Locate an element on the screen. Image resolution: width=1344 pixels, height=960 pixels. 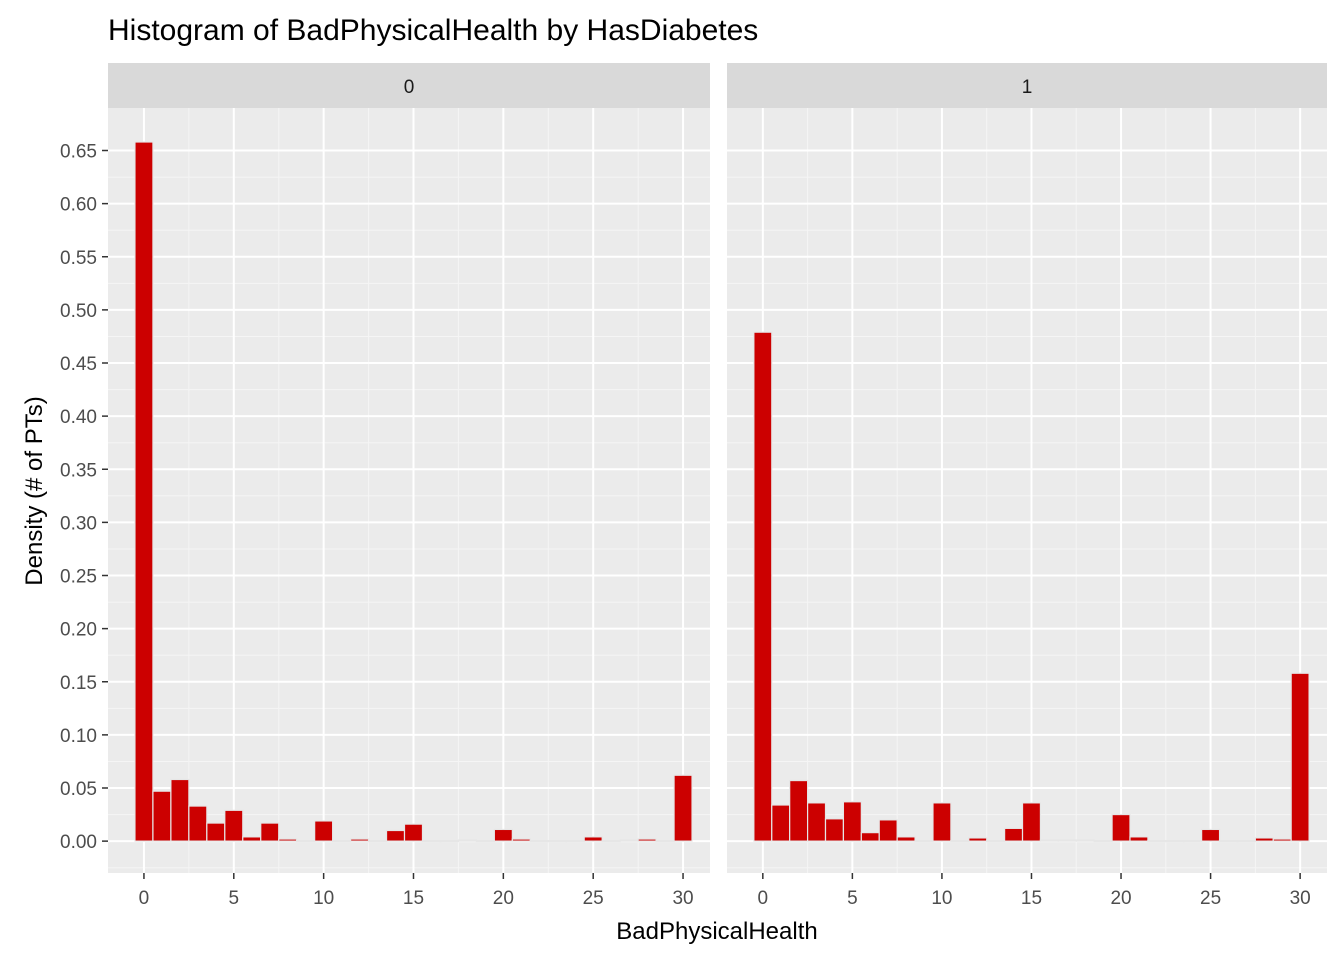
y-tick-label: 0.55 is located at coordinates (78, 258).